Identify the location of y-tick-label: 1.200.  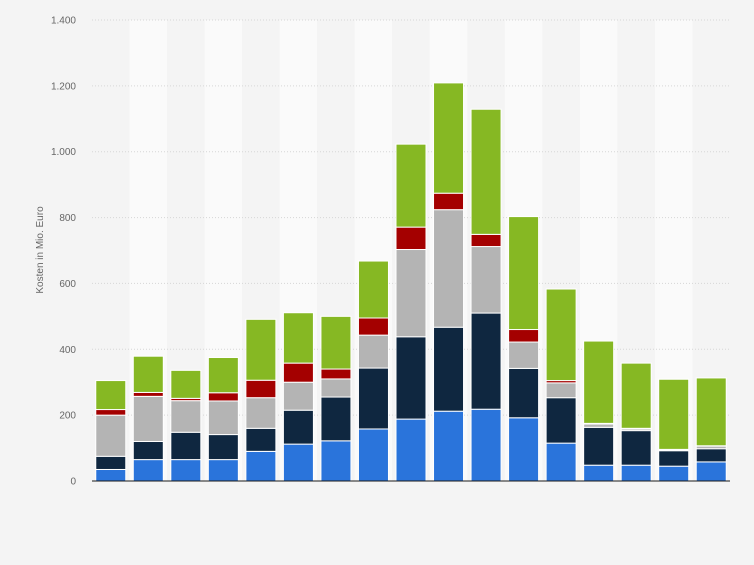
(63, 86).